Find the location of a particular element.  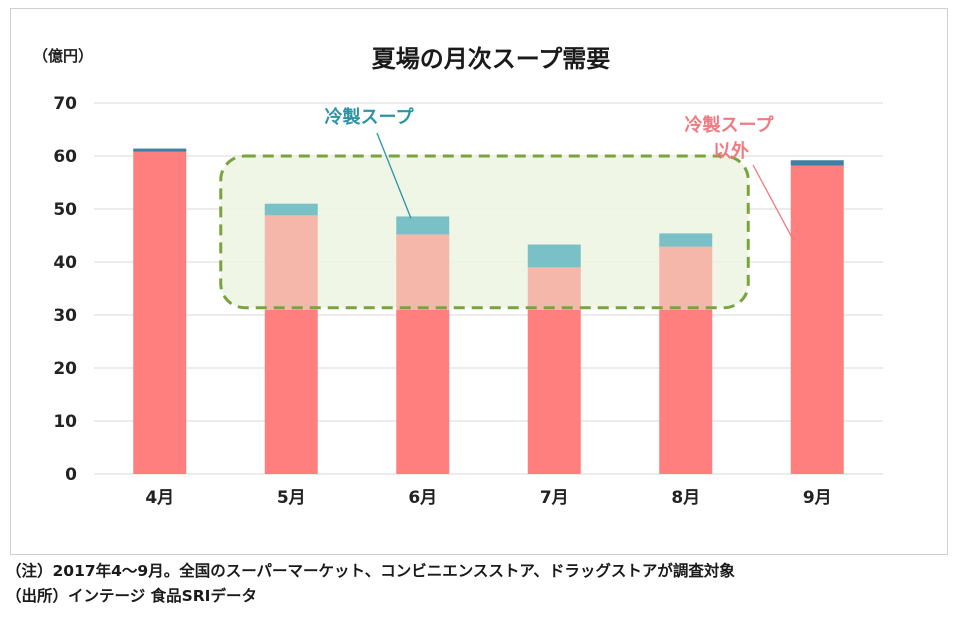

y-tick-label: 0 is located at coordinates (71, 475).